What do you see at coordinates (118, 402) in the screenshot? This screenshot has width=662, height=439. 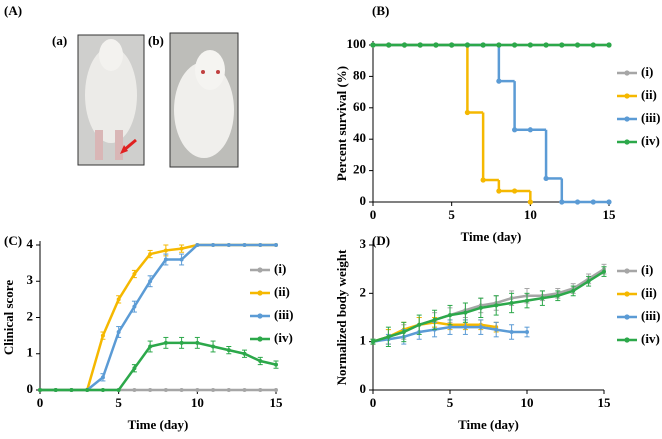 I see `x-tick-label: 5` at bounding box center [118, 402].